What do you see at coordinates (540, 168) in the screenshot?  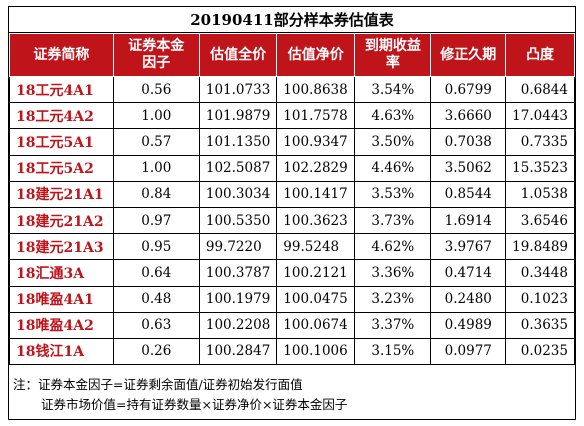 I see `cell-convexity: 15.3523` at bounding box center [540, 168].